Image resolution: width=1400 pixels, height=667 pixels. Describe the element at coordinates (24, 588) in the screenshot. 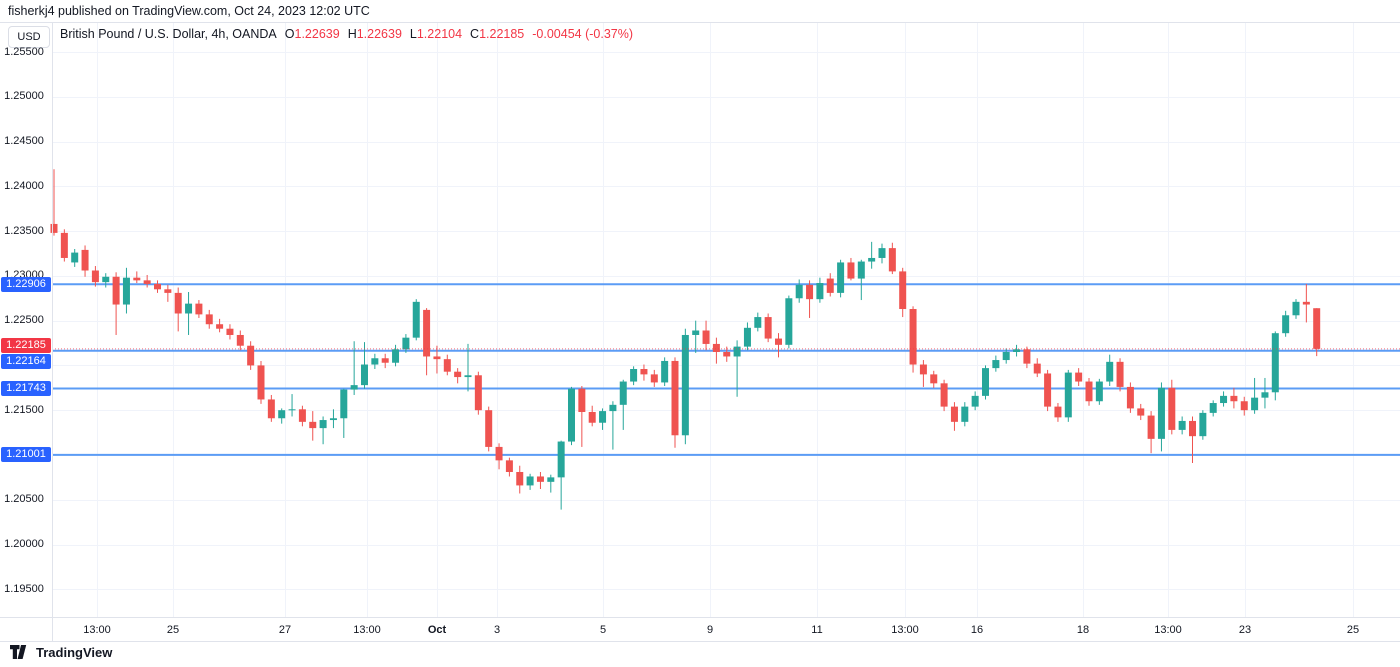

I see `price-axis-label: 1.19500` at that location.